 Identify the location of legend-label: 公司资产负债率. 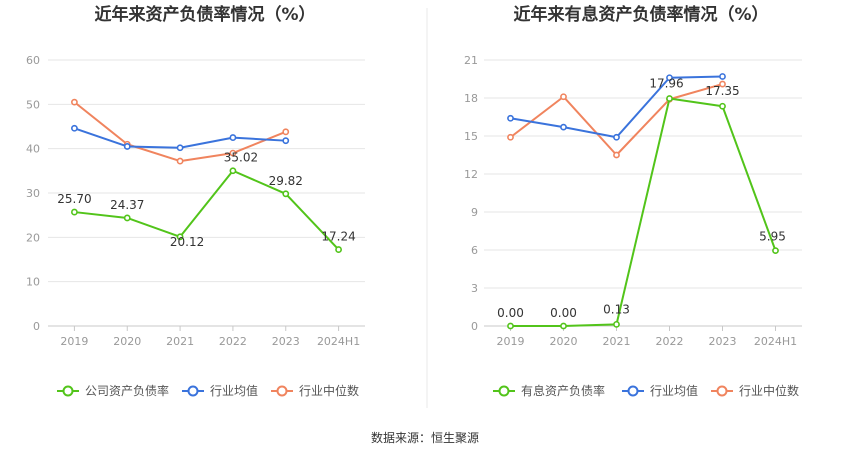
(127, 390).